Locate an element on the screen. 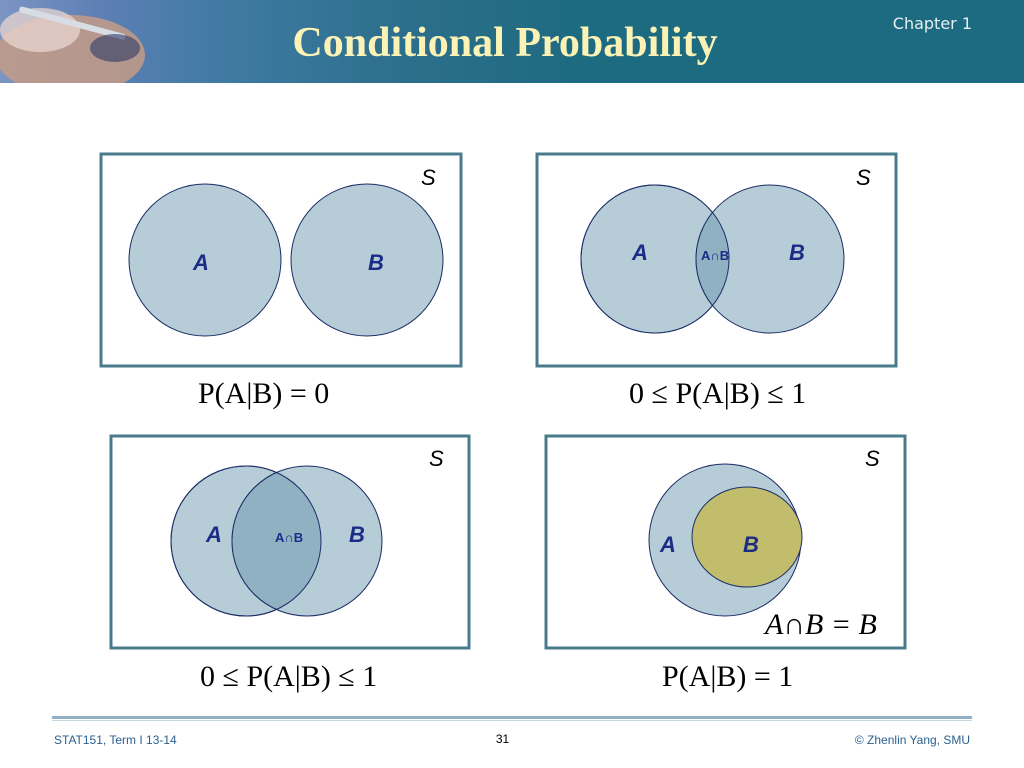 The image size is (1024, 768). hand-pen-image is located at coordinates (72, 44).